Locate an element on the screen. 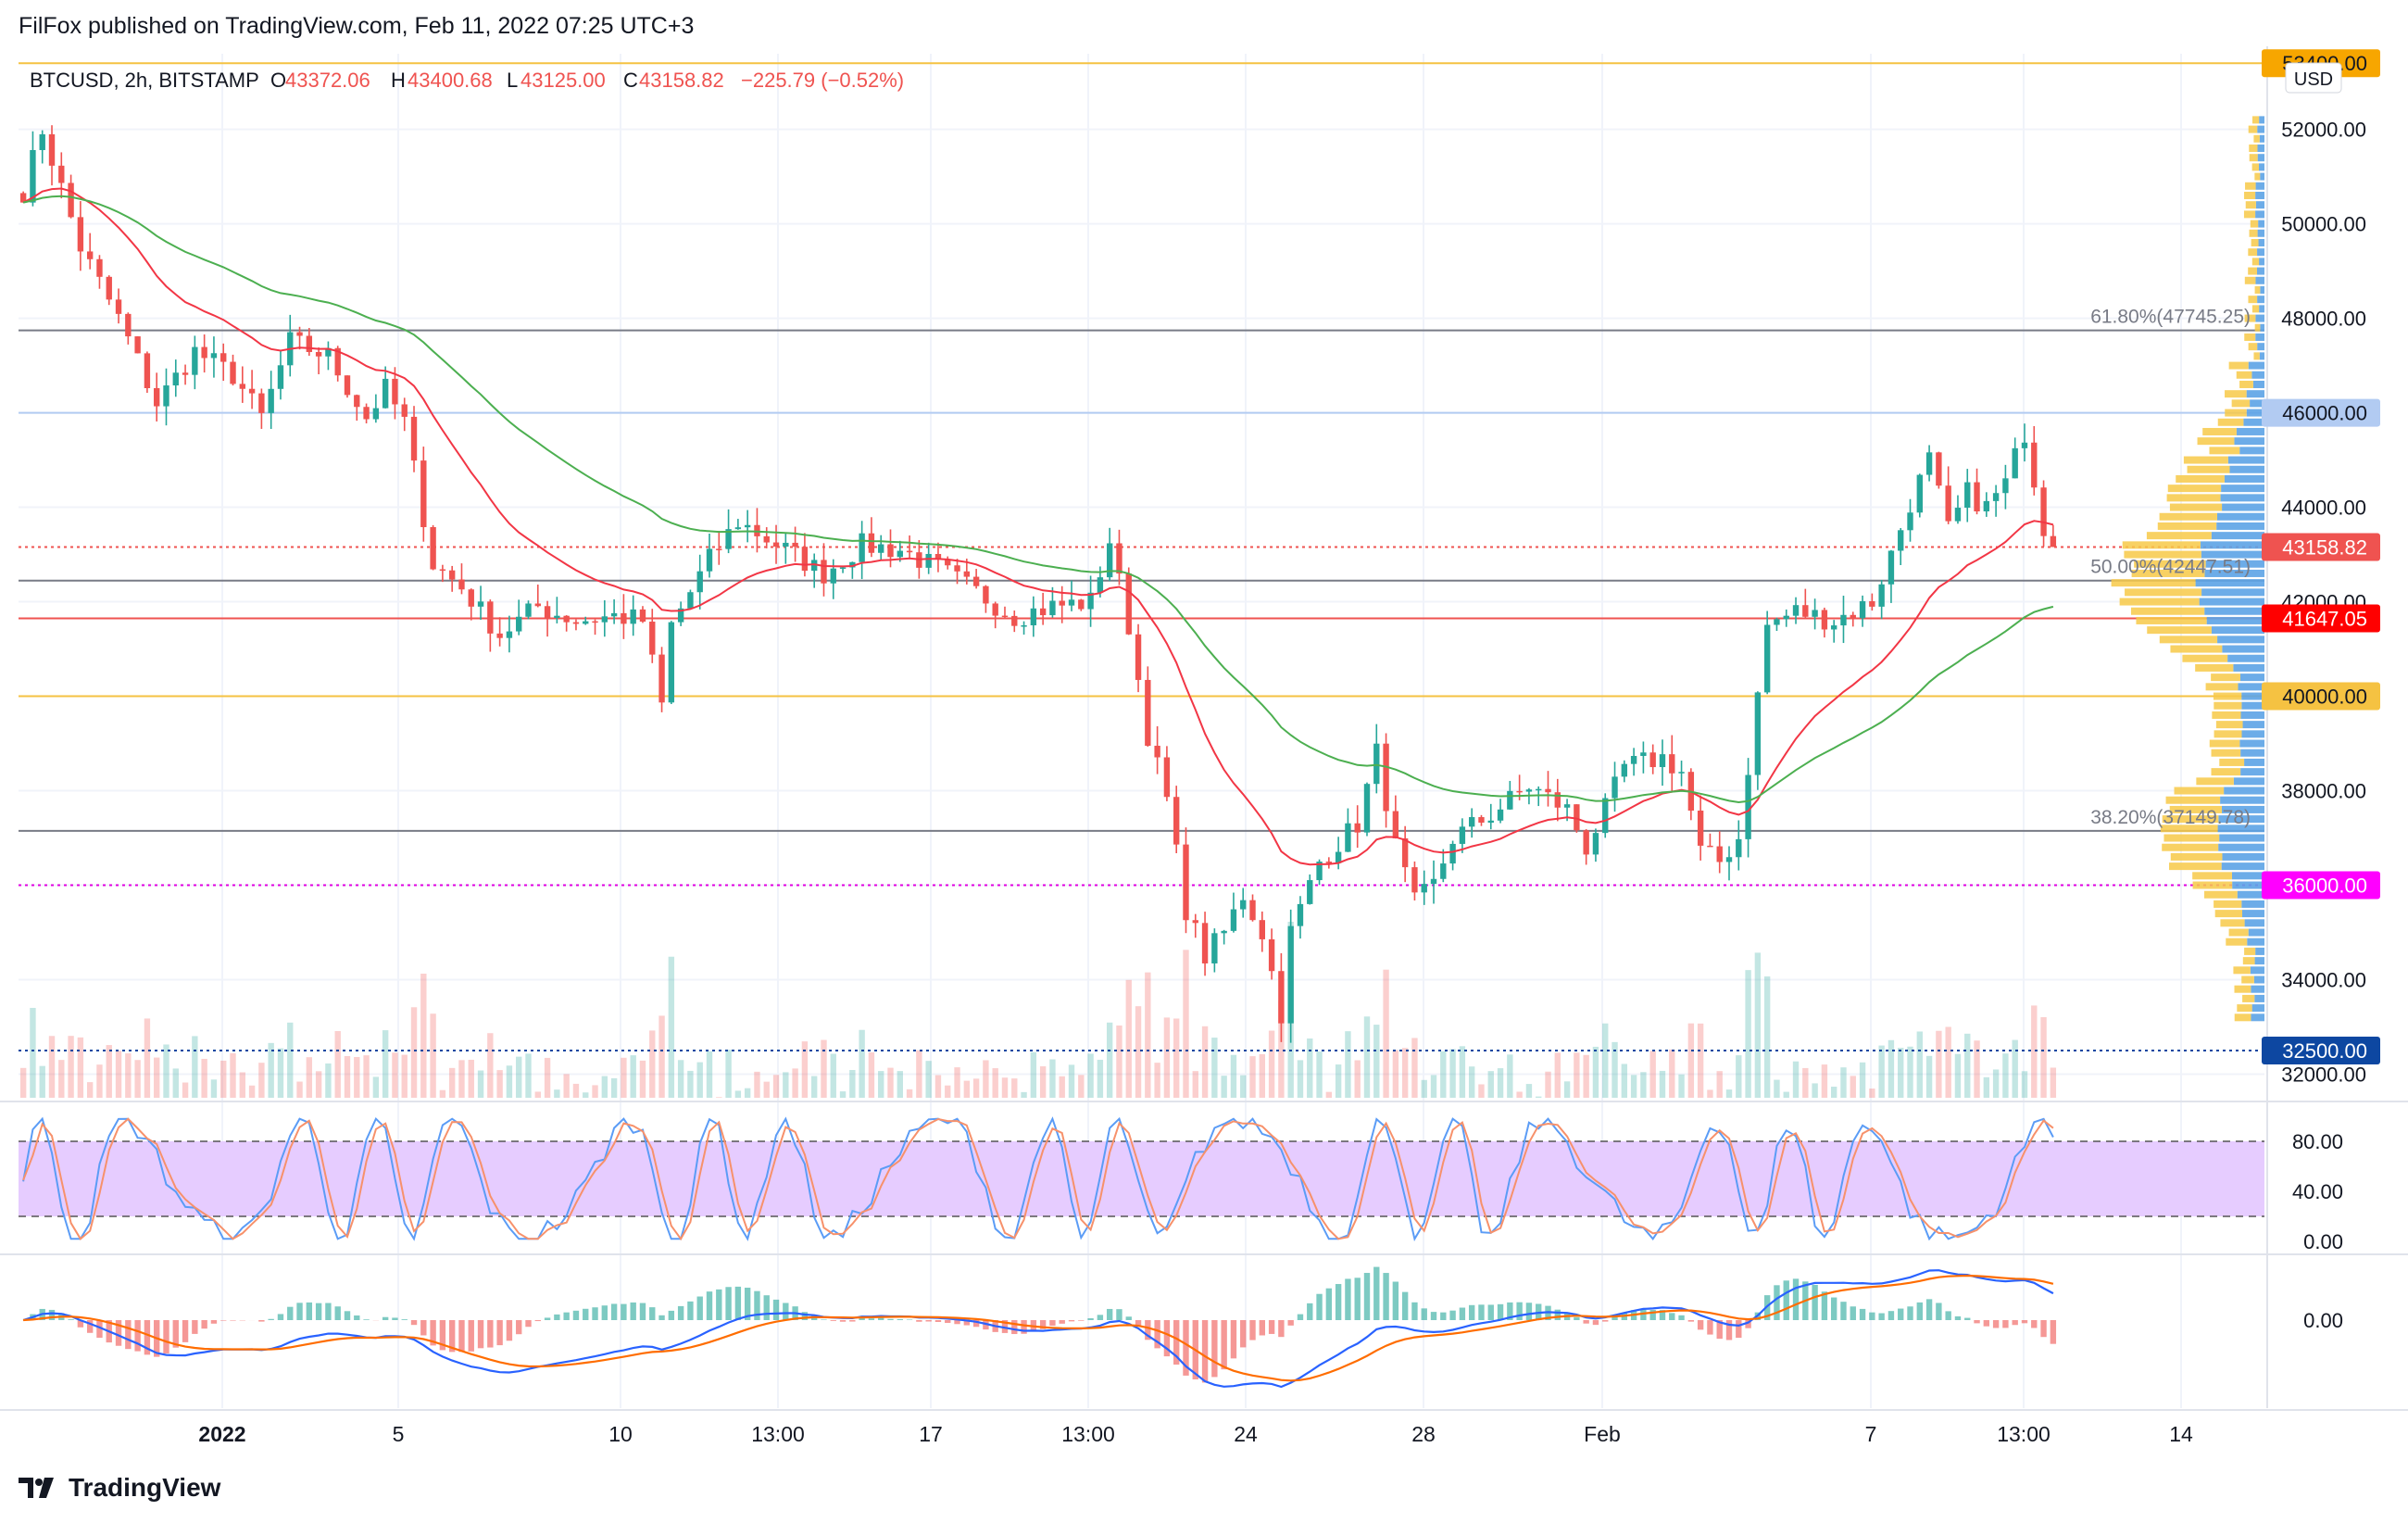 The width and height of the screenshot is (2408, 1523). price-badge: 40000.00 is located at coordinates (2321, 696).